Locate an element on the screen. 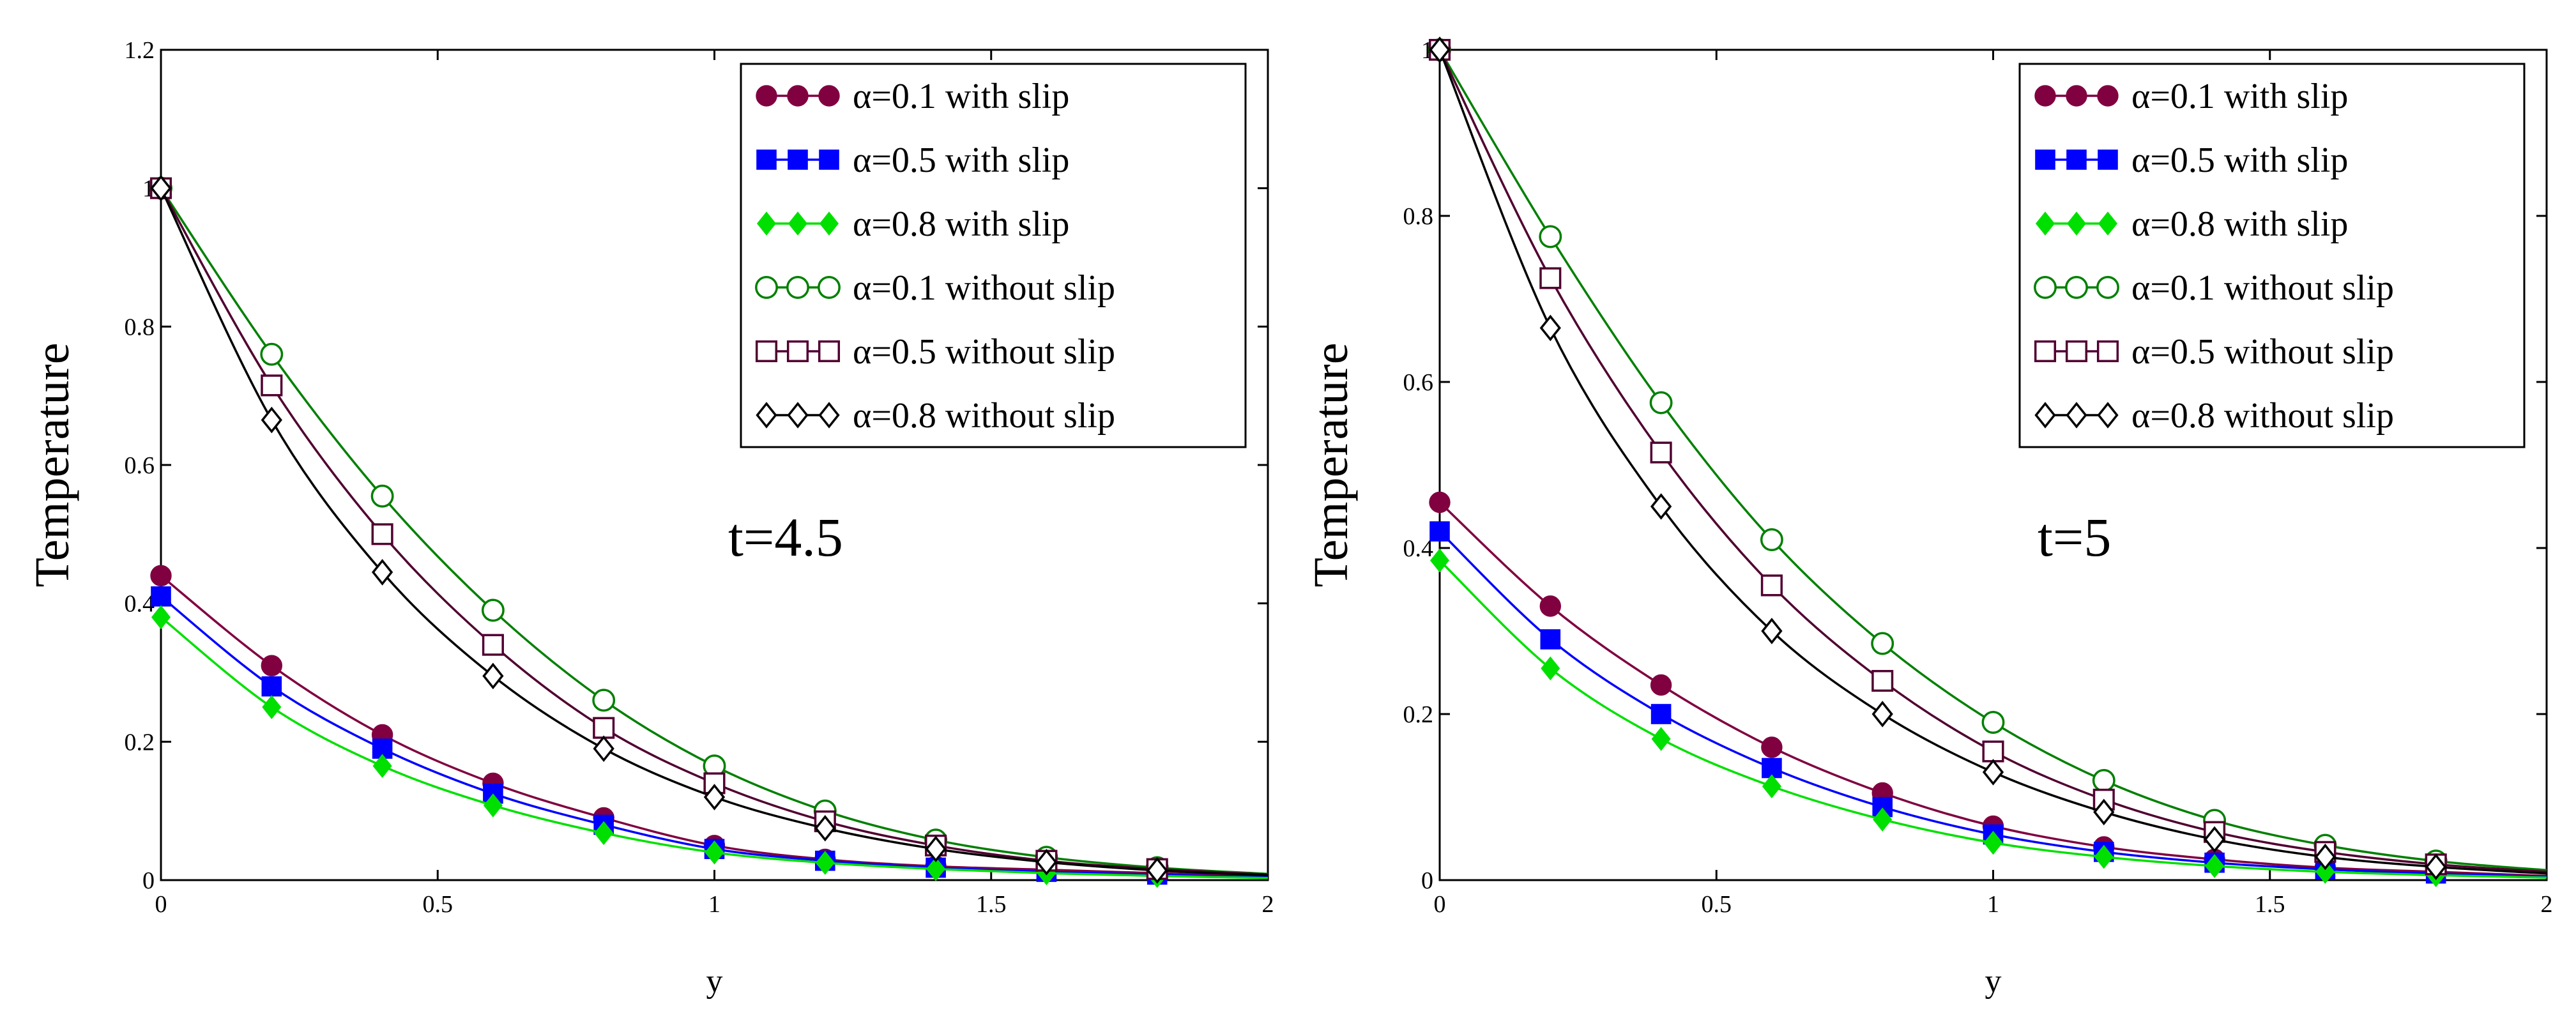 This screenshot has height=1020, width=2576. x-axis-label: y is located at coordinates (714, 981).